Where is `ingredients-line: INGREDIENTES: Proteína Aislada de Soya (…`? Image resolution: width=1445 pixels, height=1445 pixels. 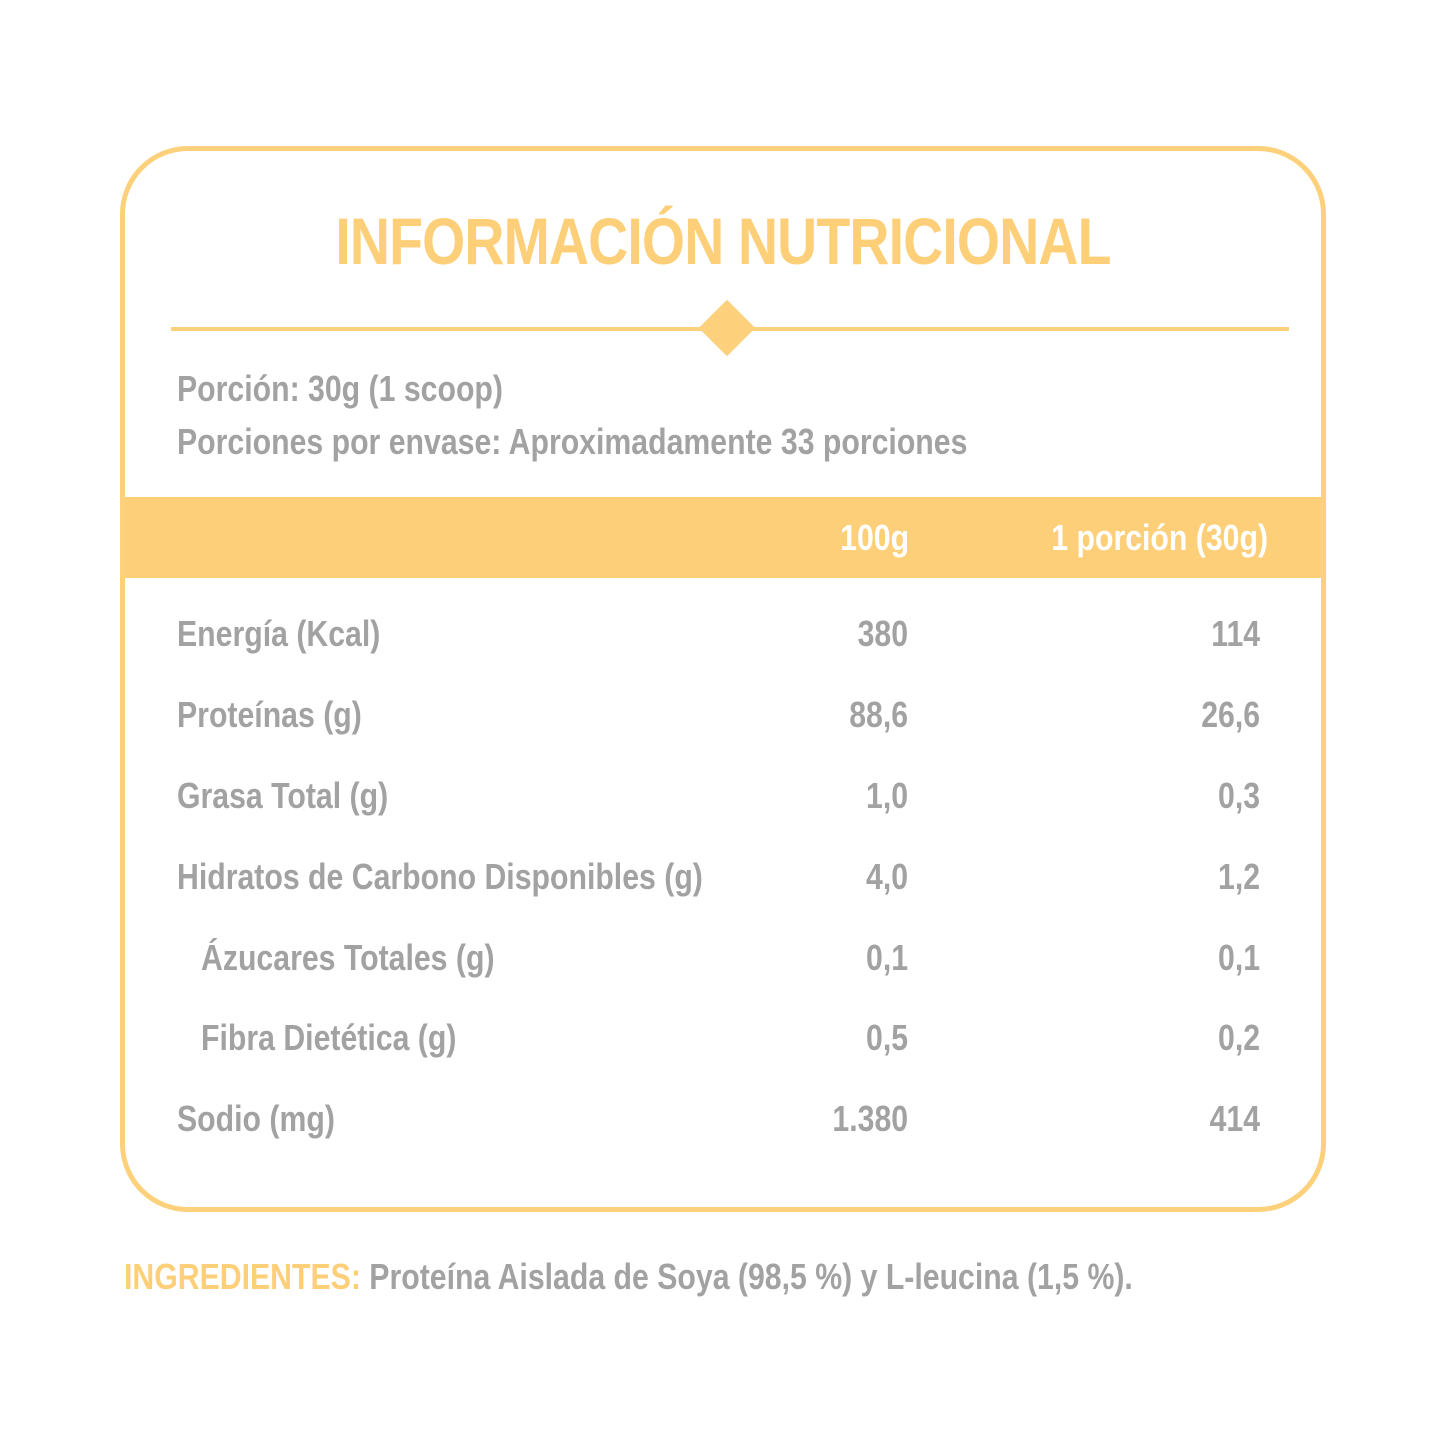 ingredients-line: INGREDIENTES: Proteína Aislada de Soya (… is located at coordinates (628, 1277).